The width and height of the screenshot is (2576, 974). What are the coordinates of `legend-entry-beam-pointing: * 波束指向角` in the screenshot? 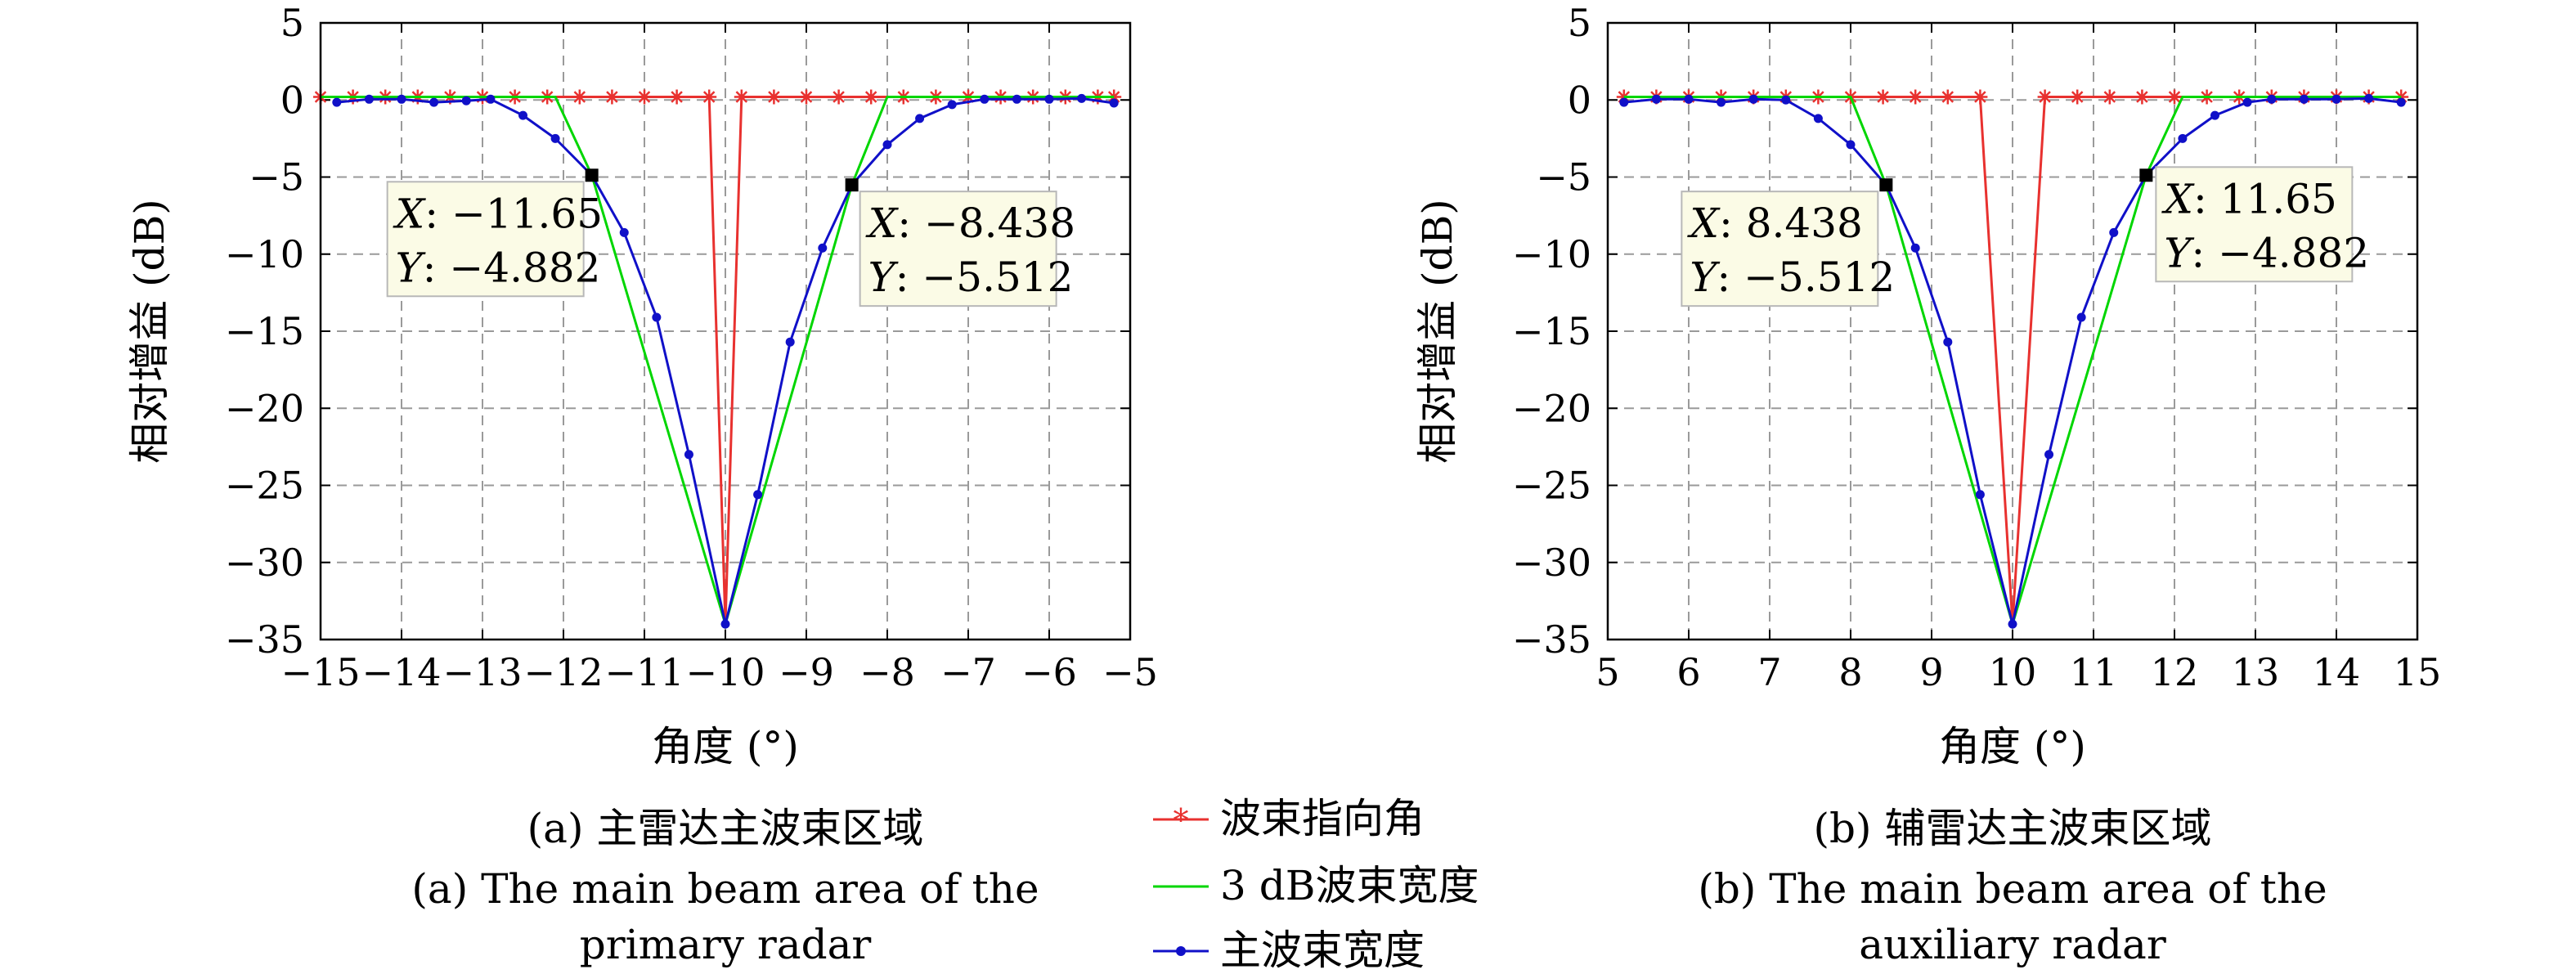 It's located at (1289, 819).